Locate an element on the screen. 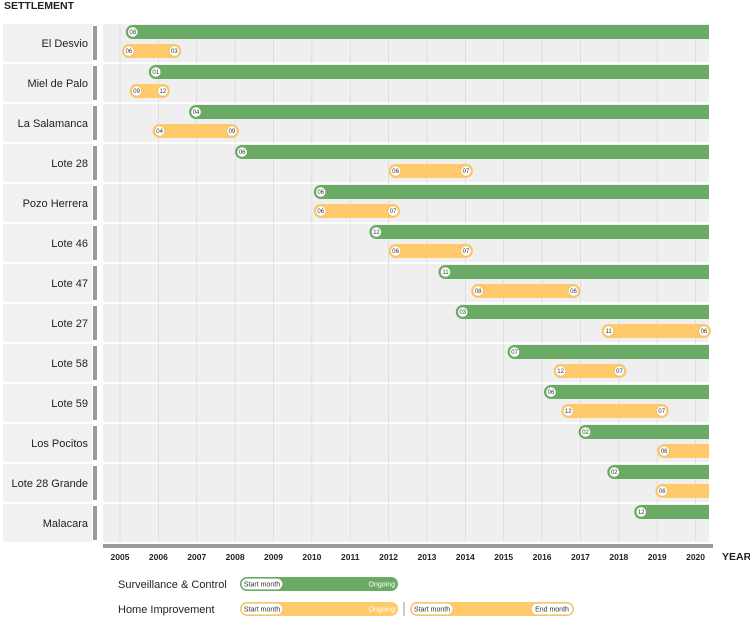 The width and height of the screenshot is (750, 620). start-month-label: 09 is located at coordinates (136, 92).